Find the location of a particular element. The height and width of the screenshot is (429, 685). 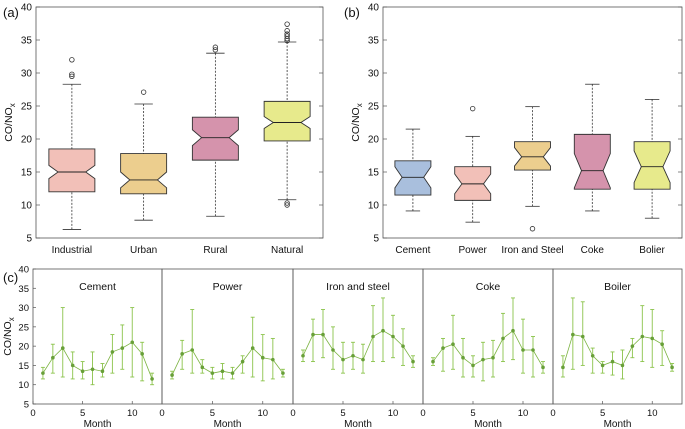

y-tick-label: 5 is located at coordinates (26, 405).